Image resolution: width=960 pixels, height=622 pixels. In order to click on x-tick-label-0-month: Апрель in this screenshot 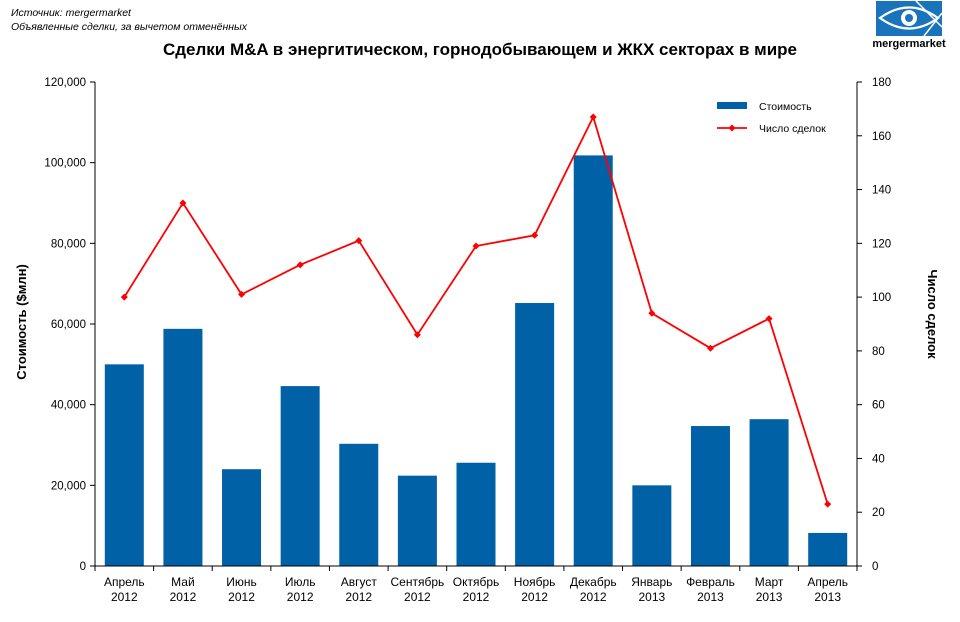, I will do `click(124, 582)`.